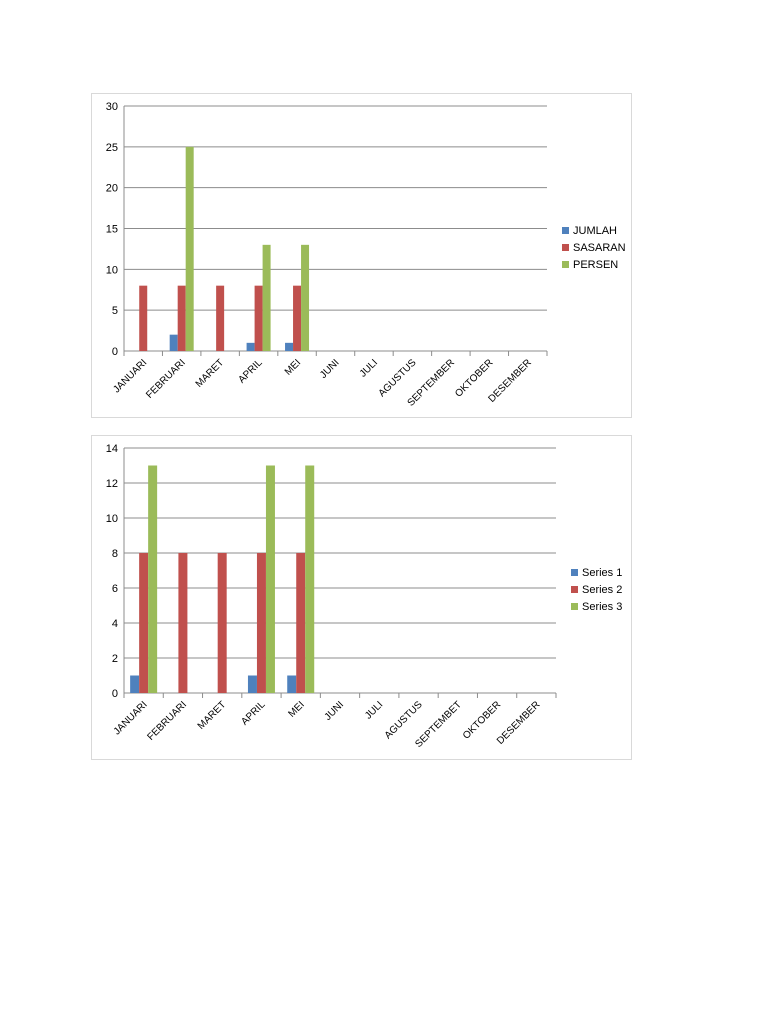 The height and width of the screenshot is (1024, 768). Describe the element at coordinates (115, 624) in the screenshot. I see `c2-ytick-label-4: 4` at that location.